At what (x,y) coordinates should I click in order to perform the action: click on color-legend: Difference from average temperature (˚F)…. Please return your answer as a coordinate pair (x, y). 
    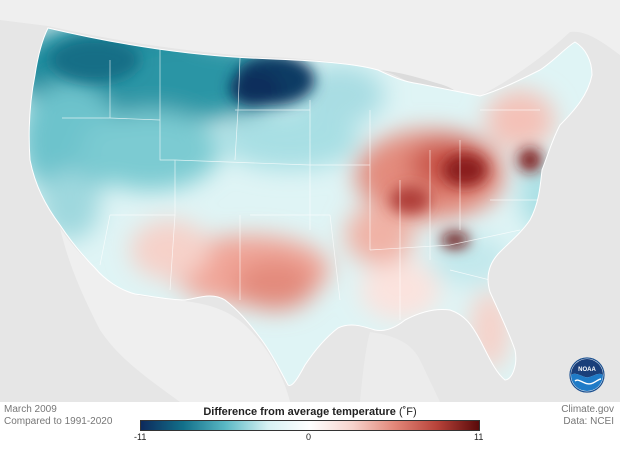
    Looking at the image, I should click on (309, 424).